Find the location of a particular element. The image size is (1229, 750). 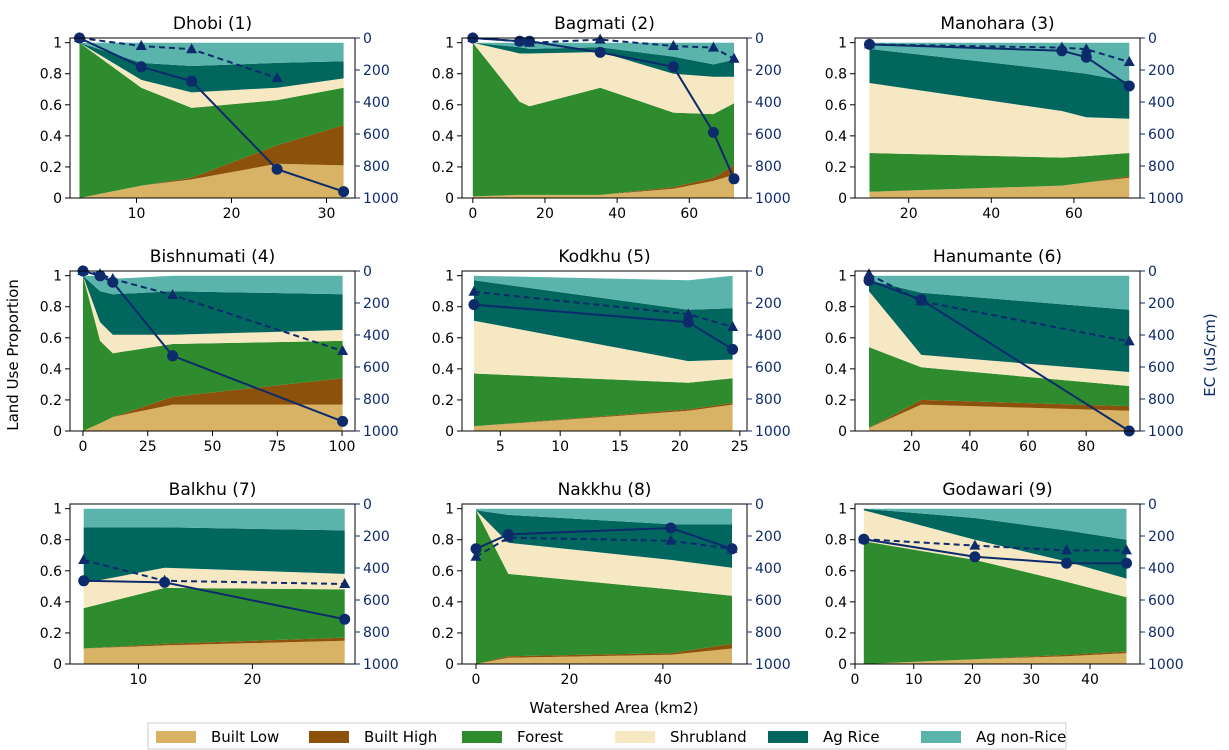

panel-title: Nakkhu (8) is located at coordinates (605, 490).